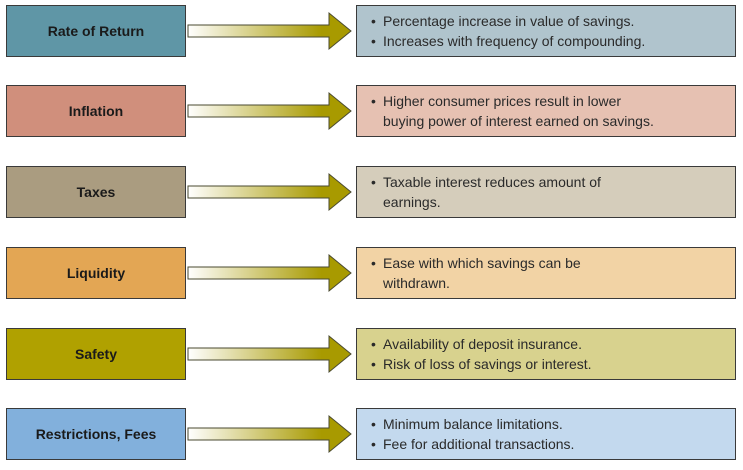 The width and height of the screenshot is (743, 470). I want to click on factor-label-box: Taxes, so click(96, 192).